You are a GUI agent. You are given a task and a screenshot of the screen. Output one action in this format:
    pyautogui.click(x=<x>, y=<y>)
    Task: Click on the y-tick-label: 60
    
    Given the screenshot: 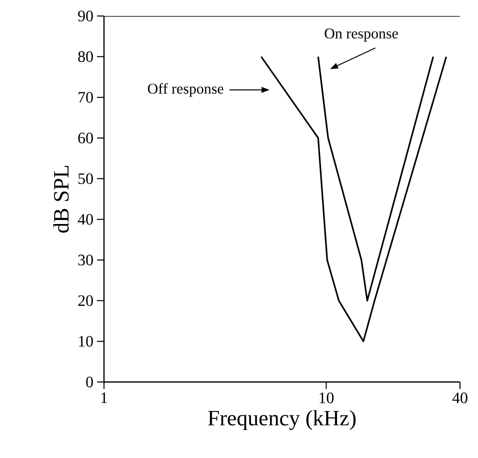 What is the action you would take?
    pyautogui.click(x=85, y=138)
    